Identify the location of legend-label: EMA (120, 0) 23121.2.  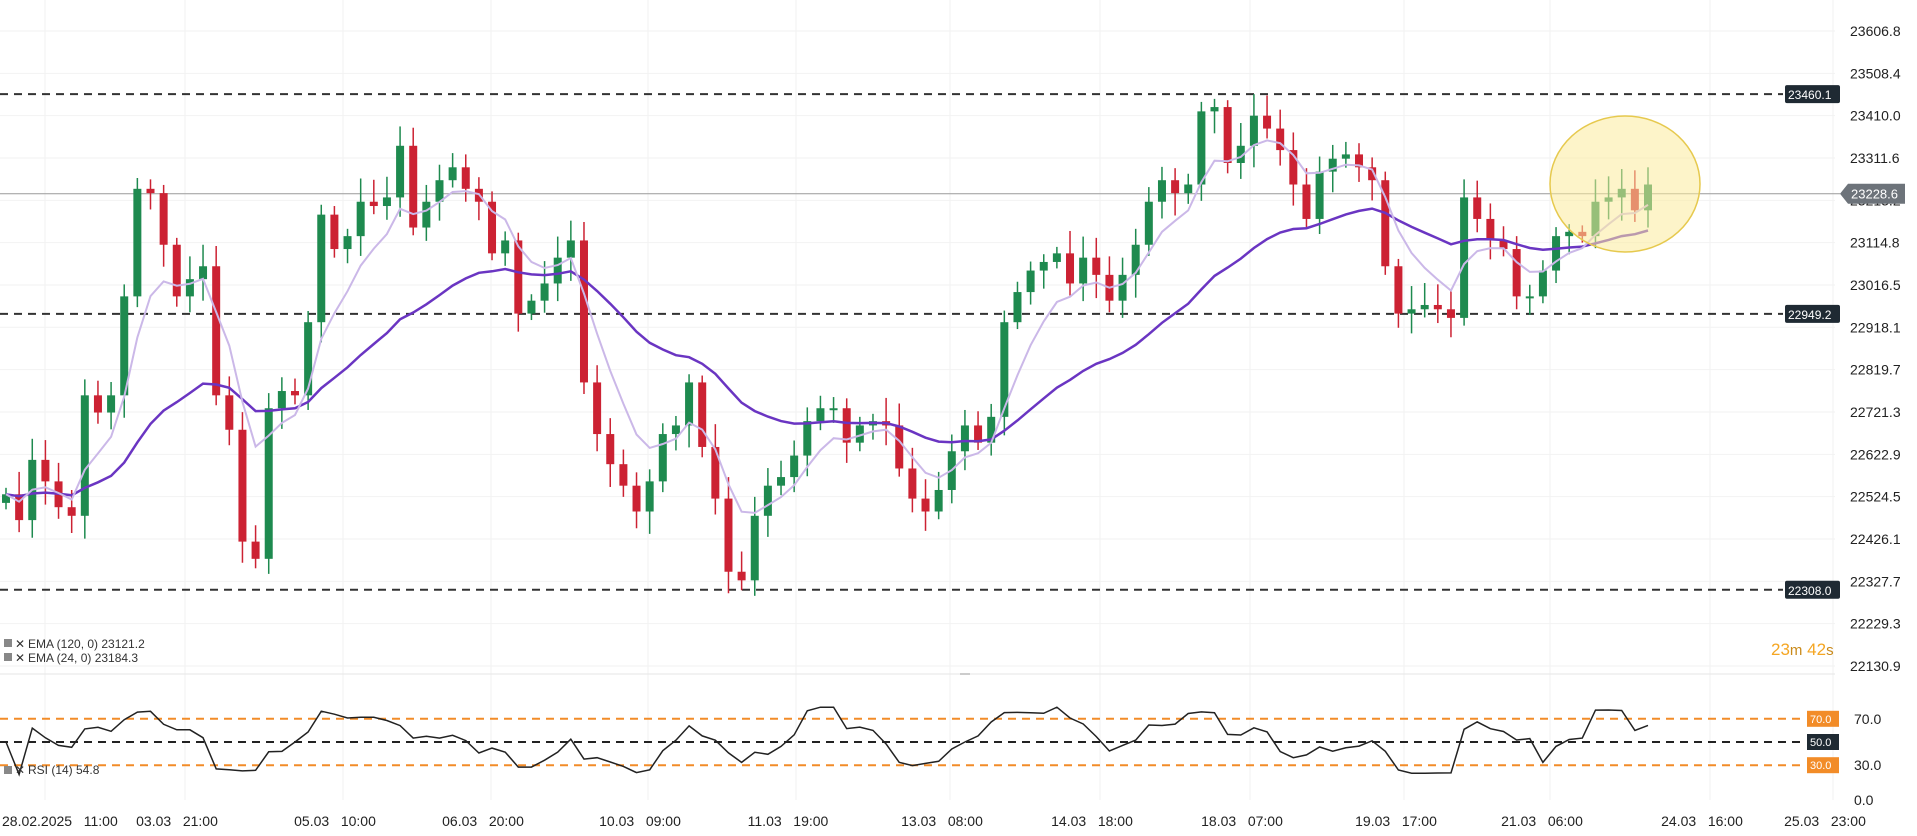
(86, 644).